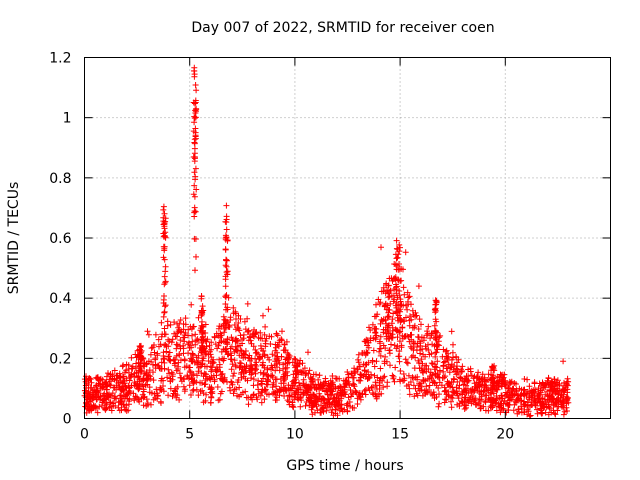 The height and width of the screenshot is (480, 640). What do you see at coordinates (67, 420) in the screenshot?
I see `y-tick-label: 0` at bounding box center [67, 420].